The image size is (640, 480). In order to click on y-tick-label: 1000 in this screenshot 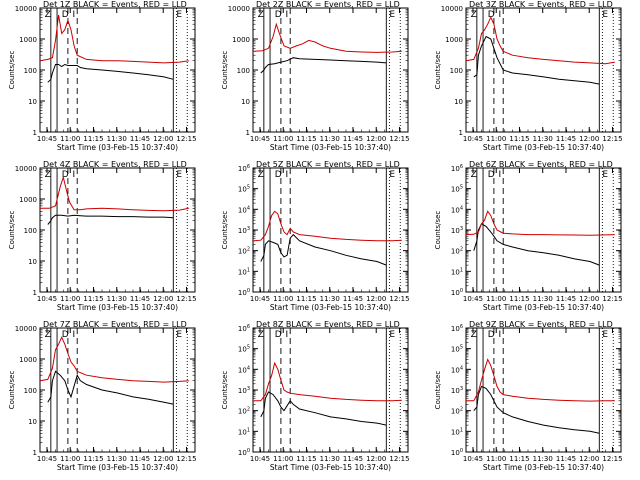, I will do `click(241, 40)`.